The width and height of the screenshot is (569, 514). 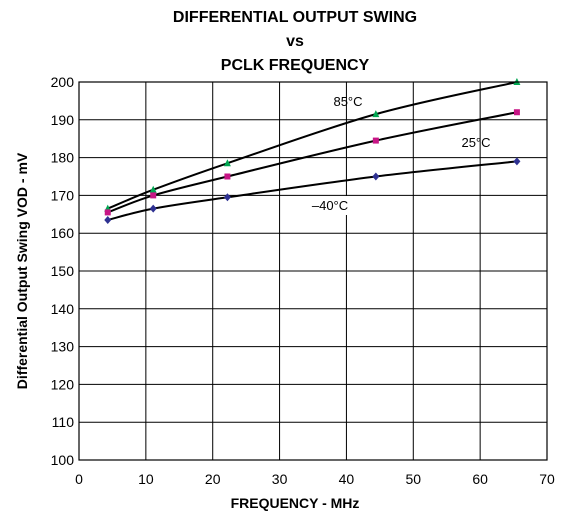 What do you see at coordinates (63, 384) in the screenshot?
I see `y-tick-label: 120` at bounding box center [63, 384].